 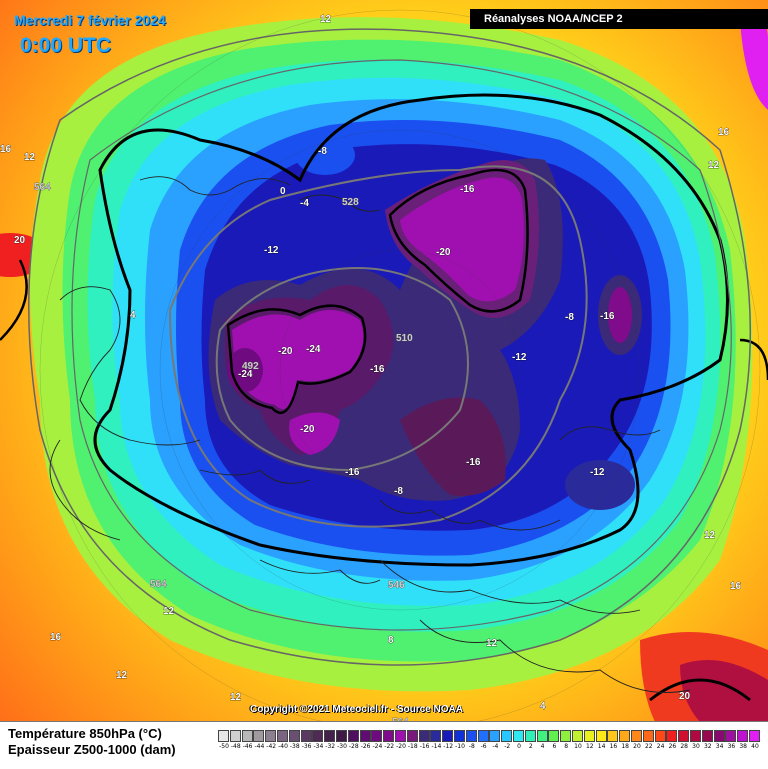 What do you see at coordinates (92, 749) in the screenshot?
I see `legend-title-thickness: Epaisseur Z500-1000 (dam)` at bounding box center [92, 749].